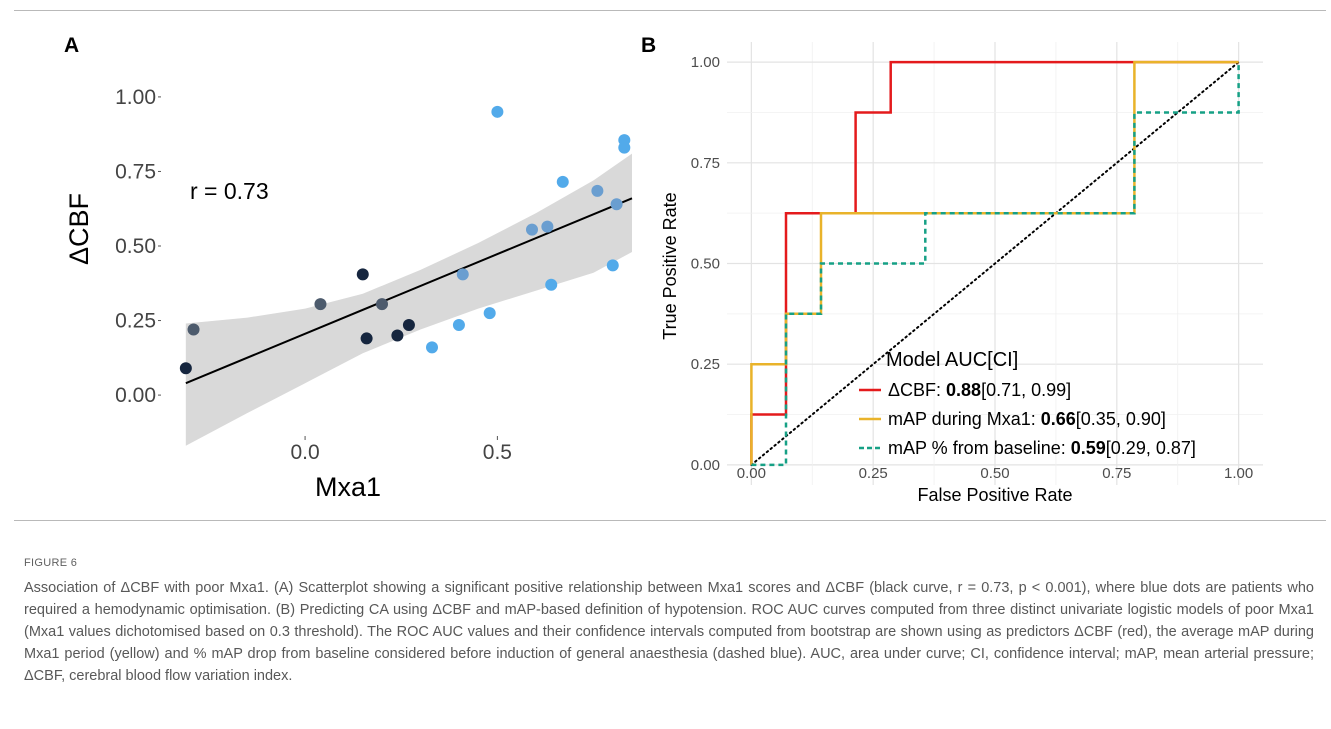 The height and width of the screenshot is (729, 1331). Describe the element at coordinates (348, 487) in the screenshot. I see `x-axis-label: Mxa1` at that location.